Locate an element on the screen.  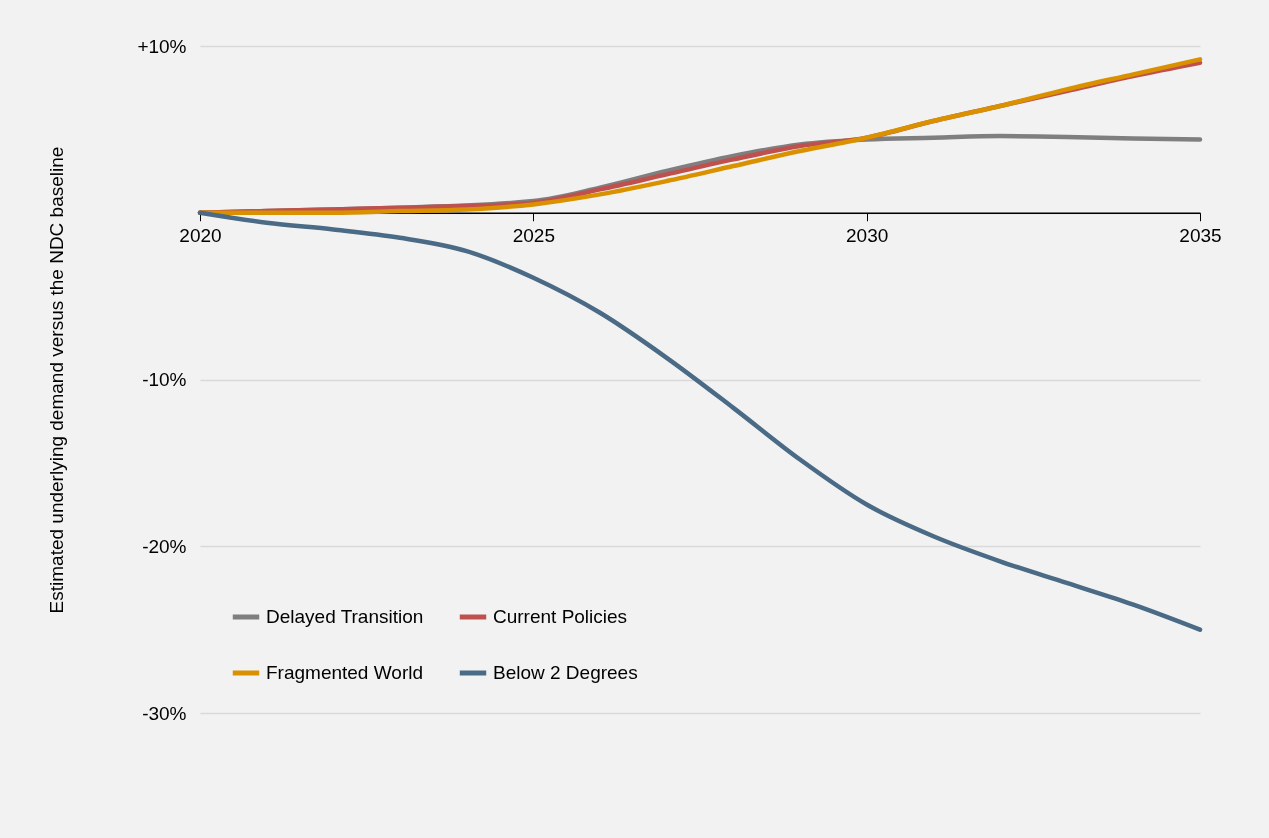
legend-label: Current Policies is located at coordinates (560, 616).